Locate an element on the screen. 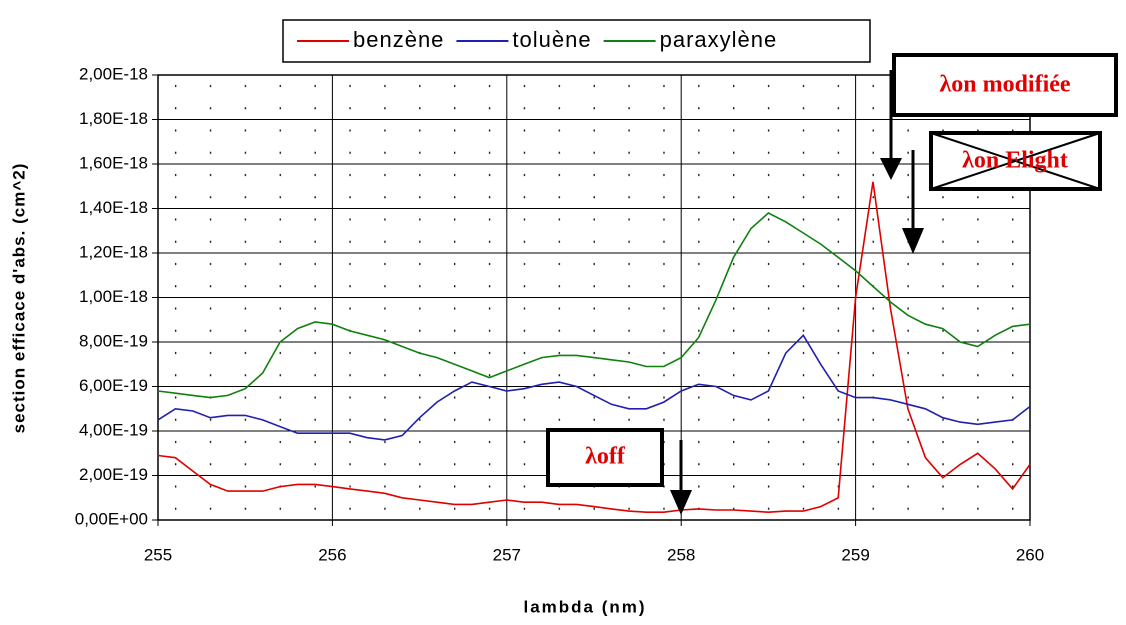  x-tick-label: 258 is located at coordinates (681, 554).